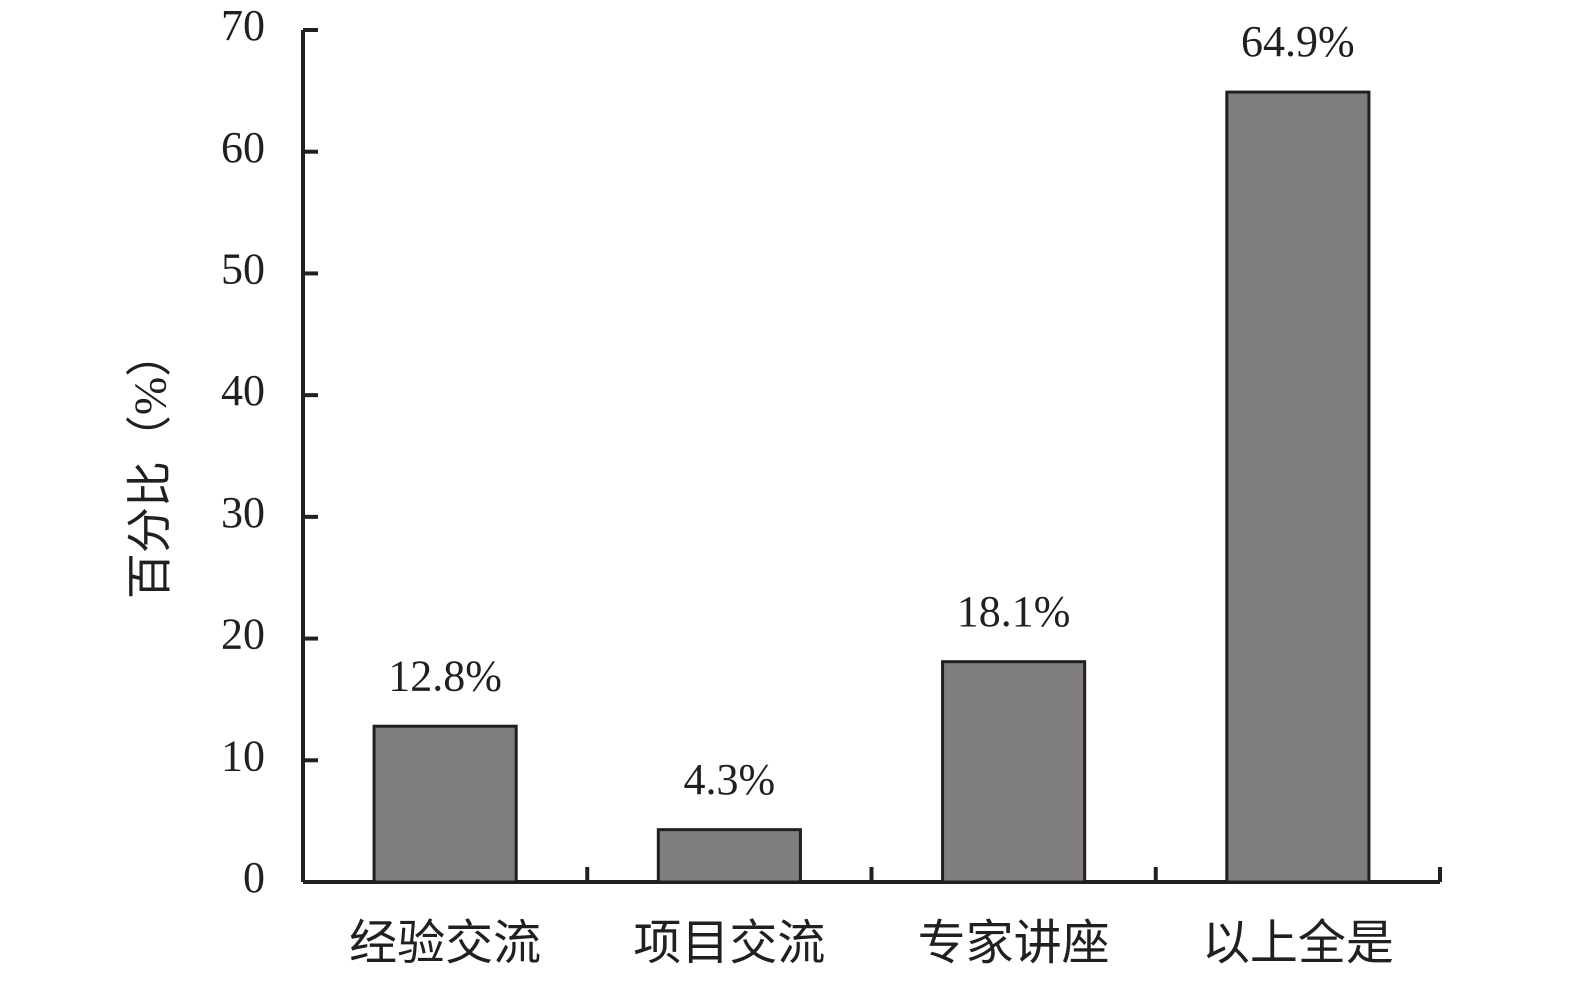 Image resolution: width=1575 pixels, height=984 pixels. Describe the element at coordinates (730, 779) in the screenshot. I see `value-label: 4.3%` at that location.